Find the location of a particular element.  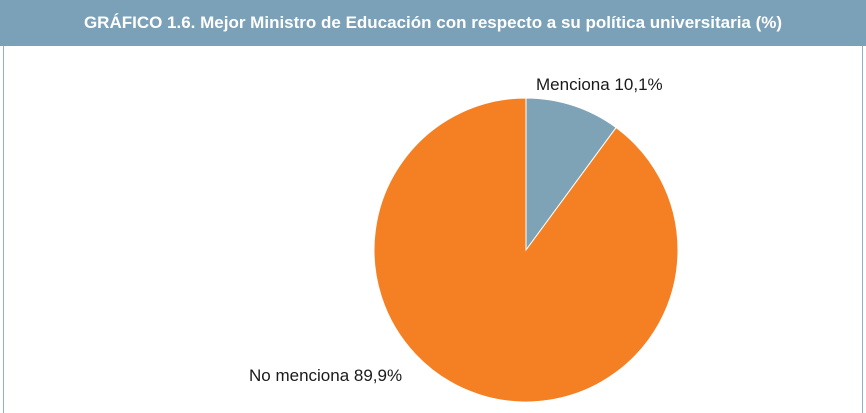

slice-label-no-menciona: No menciona 89,9% is located at coordinates (325, 375).